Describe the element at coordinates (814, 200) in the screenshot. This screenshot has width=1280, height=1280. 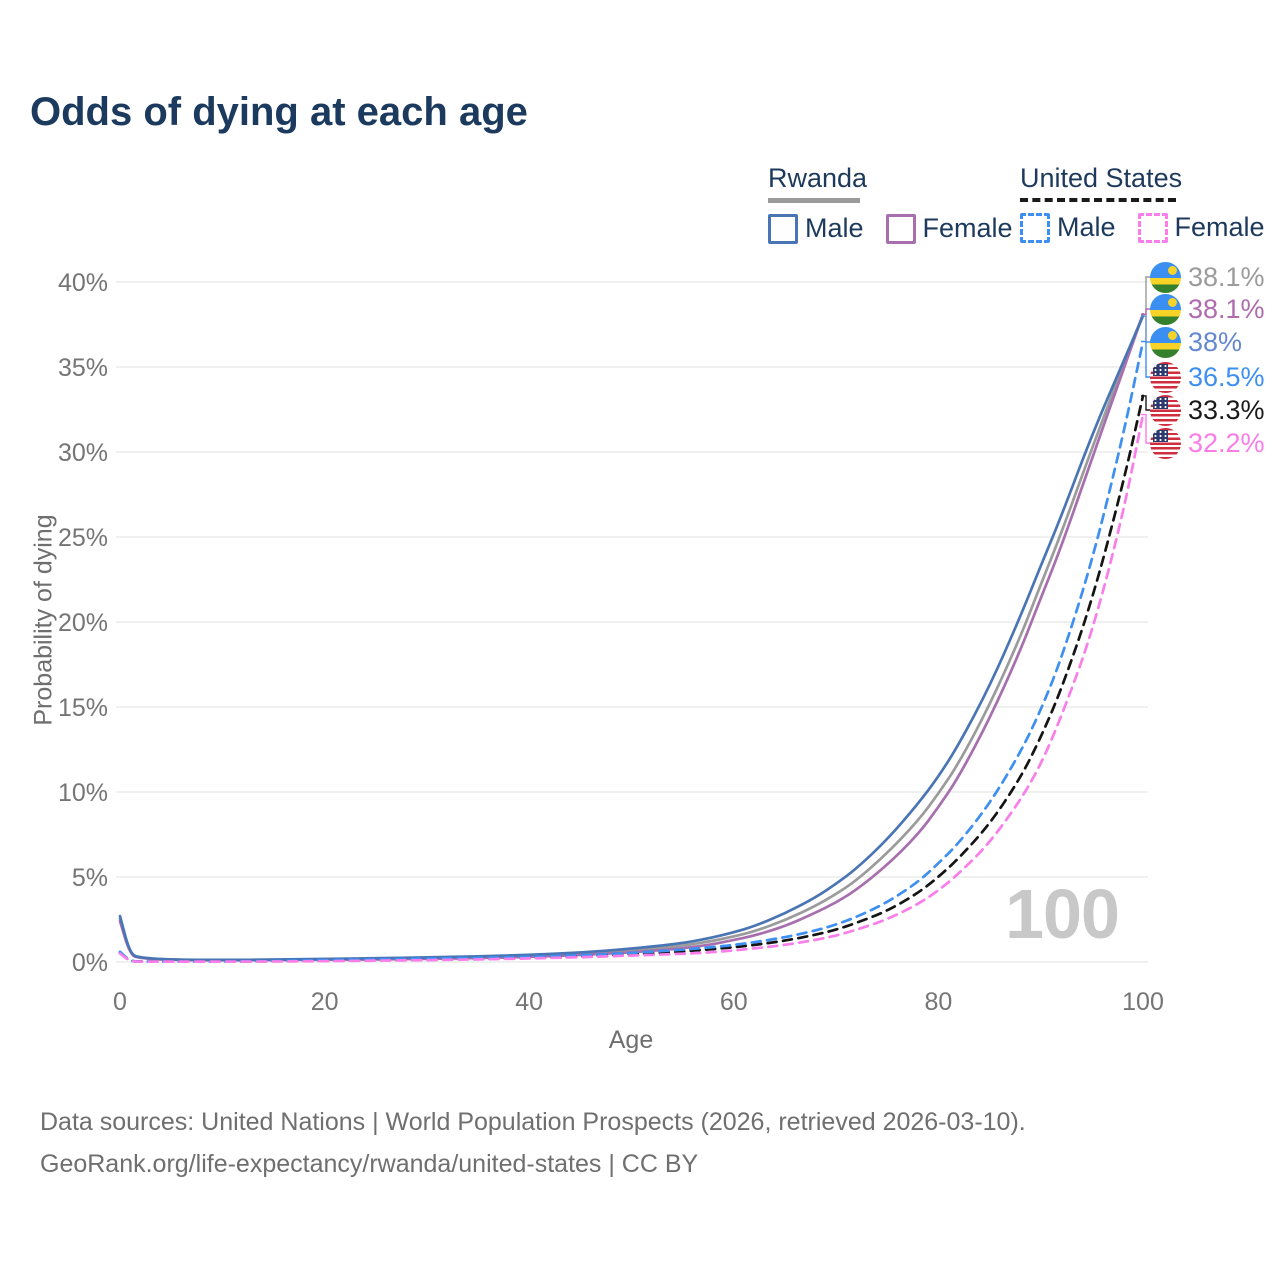
I see `legend-underline-rwanda` at that location.